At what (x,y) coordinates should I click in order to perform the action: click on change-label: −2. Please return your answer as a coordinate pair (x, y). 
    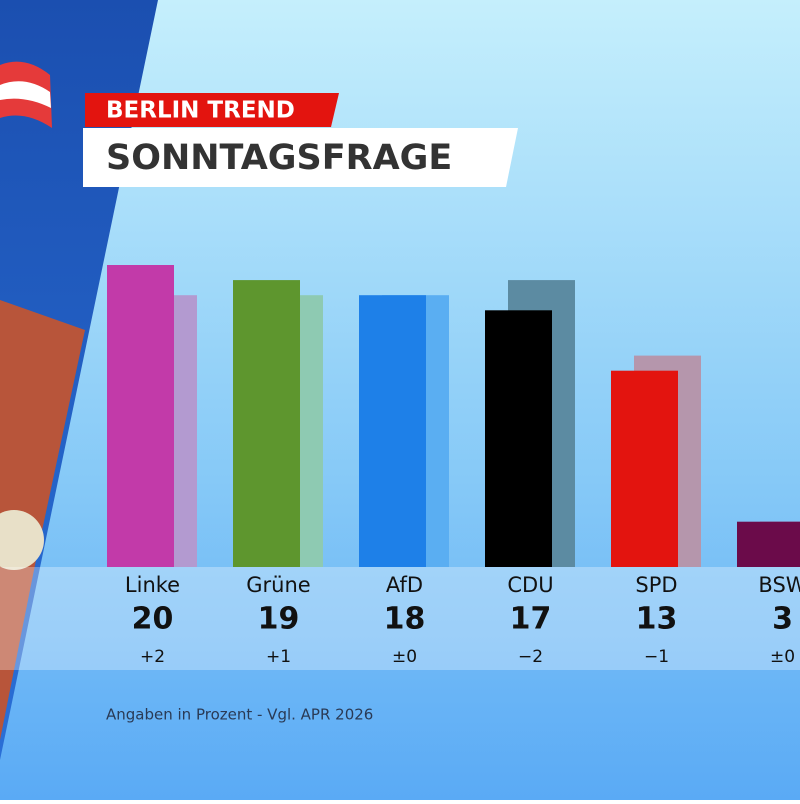
    Looking at the image, I should click on (530, 657).